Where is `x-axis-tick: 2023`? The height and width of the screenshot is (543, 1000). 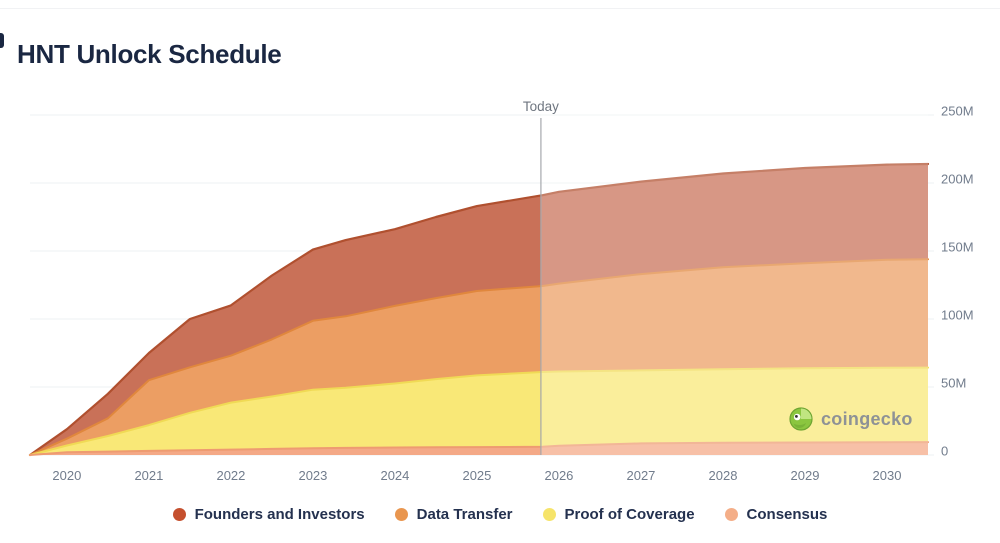 x-axis-tick: 2023 is located at coordinates (313, 475).